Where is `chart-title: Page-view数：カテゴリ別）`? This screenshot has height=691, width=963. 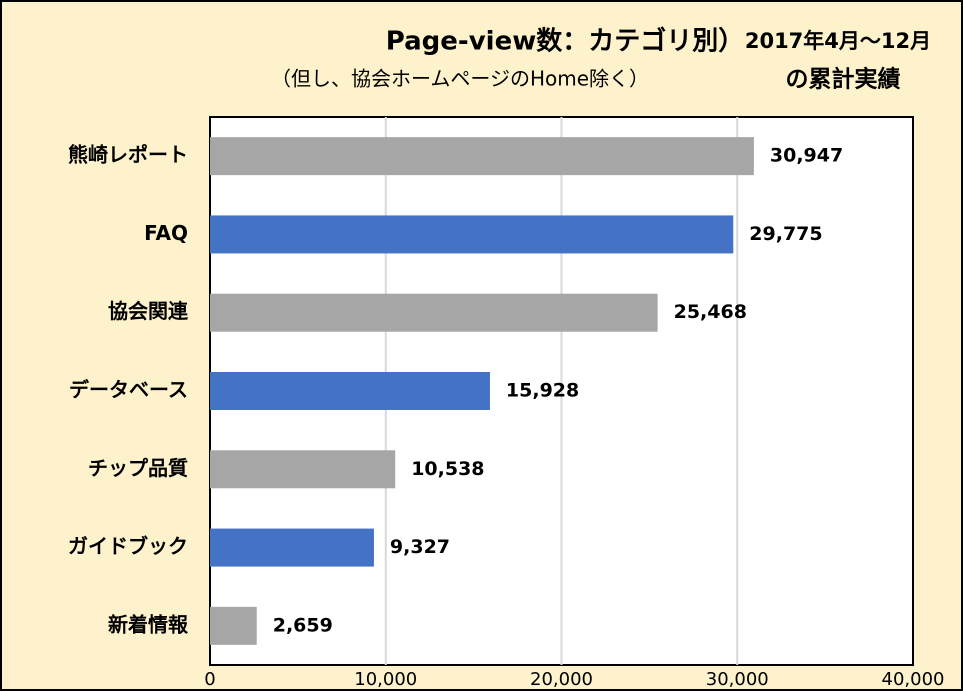
chart-title: Page-view数：カテゴリ別） is located at coordinates (565, 41).